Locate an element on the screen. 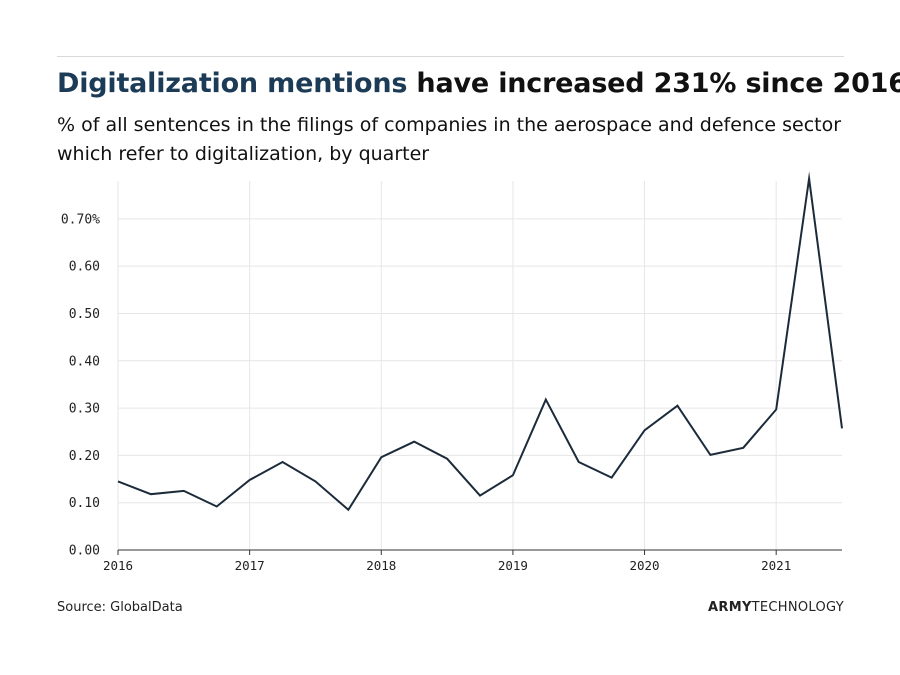  y-tick-label: 0.00 is located at coordinates (84, 551).